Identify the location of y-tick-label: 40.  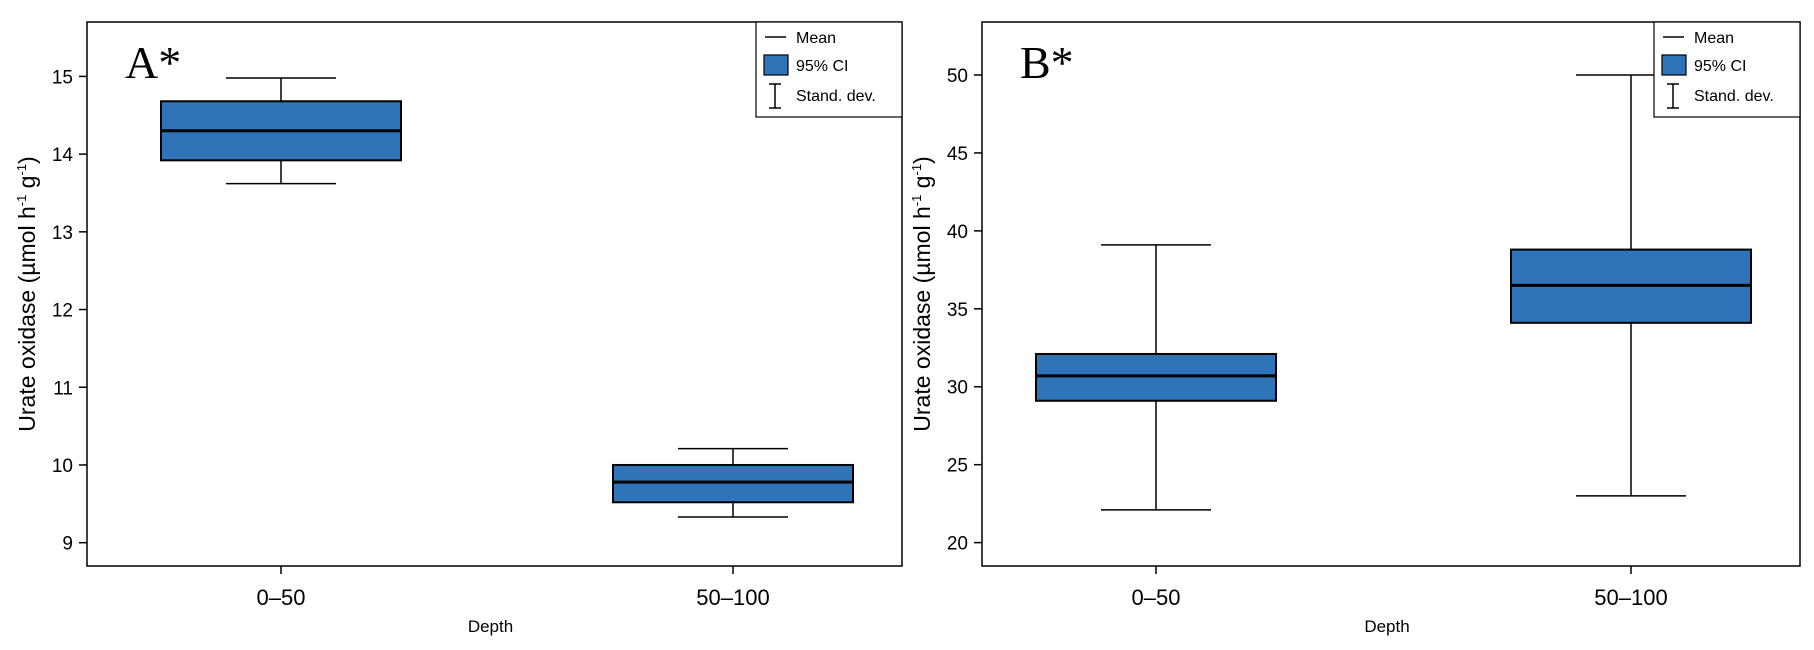
(957, 232).